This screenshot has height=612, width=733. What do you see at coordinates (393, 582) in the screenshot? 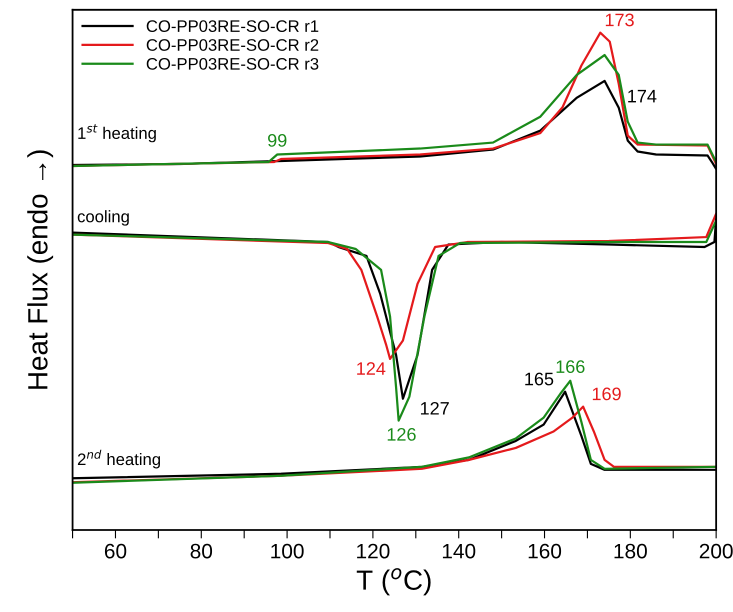
I see `x-axis-title: T ($^{o}$C)` at bounding box center [393, 582].